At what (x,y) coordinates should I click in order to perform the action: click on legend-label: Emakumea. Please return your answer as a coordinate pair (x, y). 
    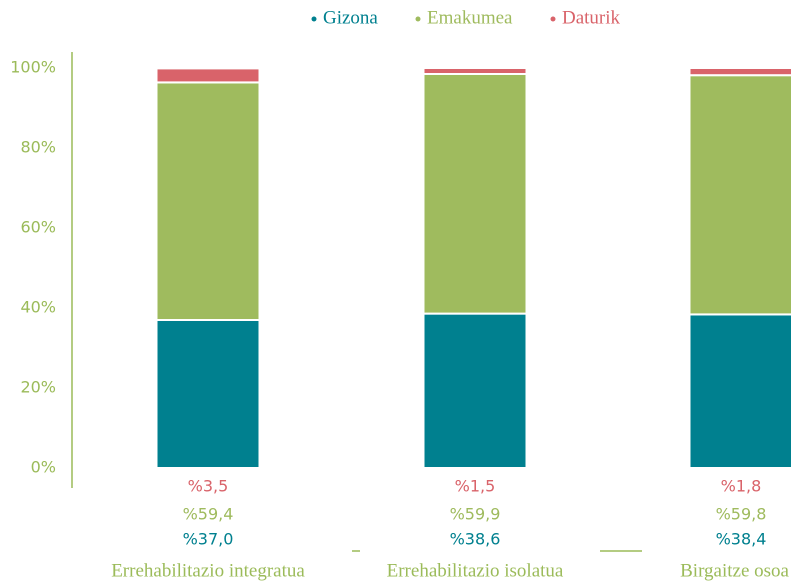
    Looking at the image, I should click on (470, 17).